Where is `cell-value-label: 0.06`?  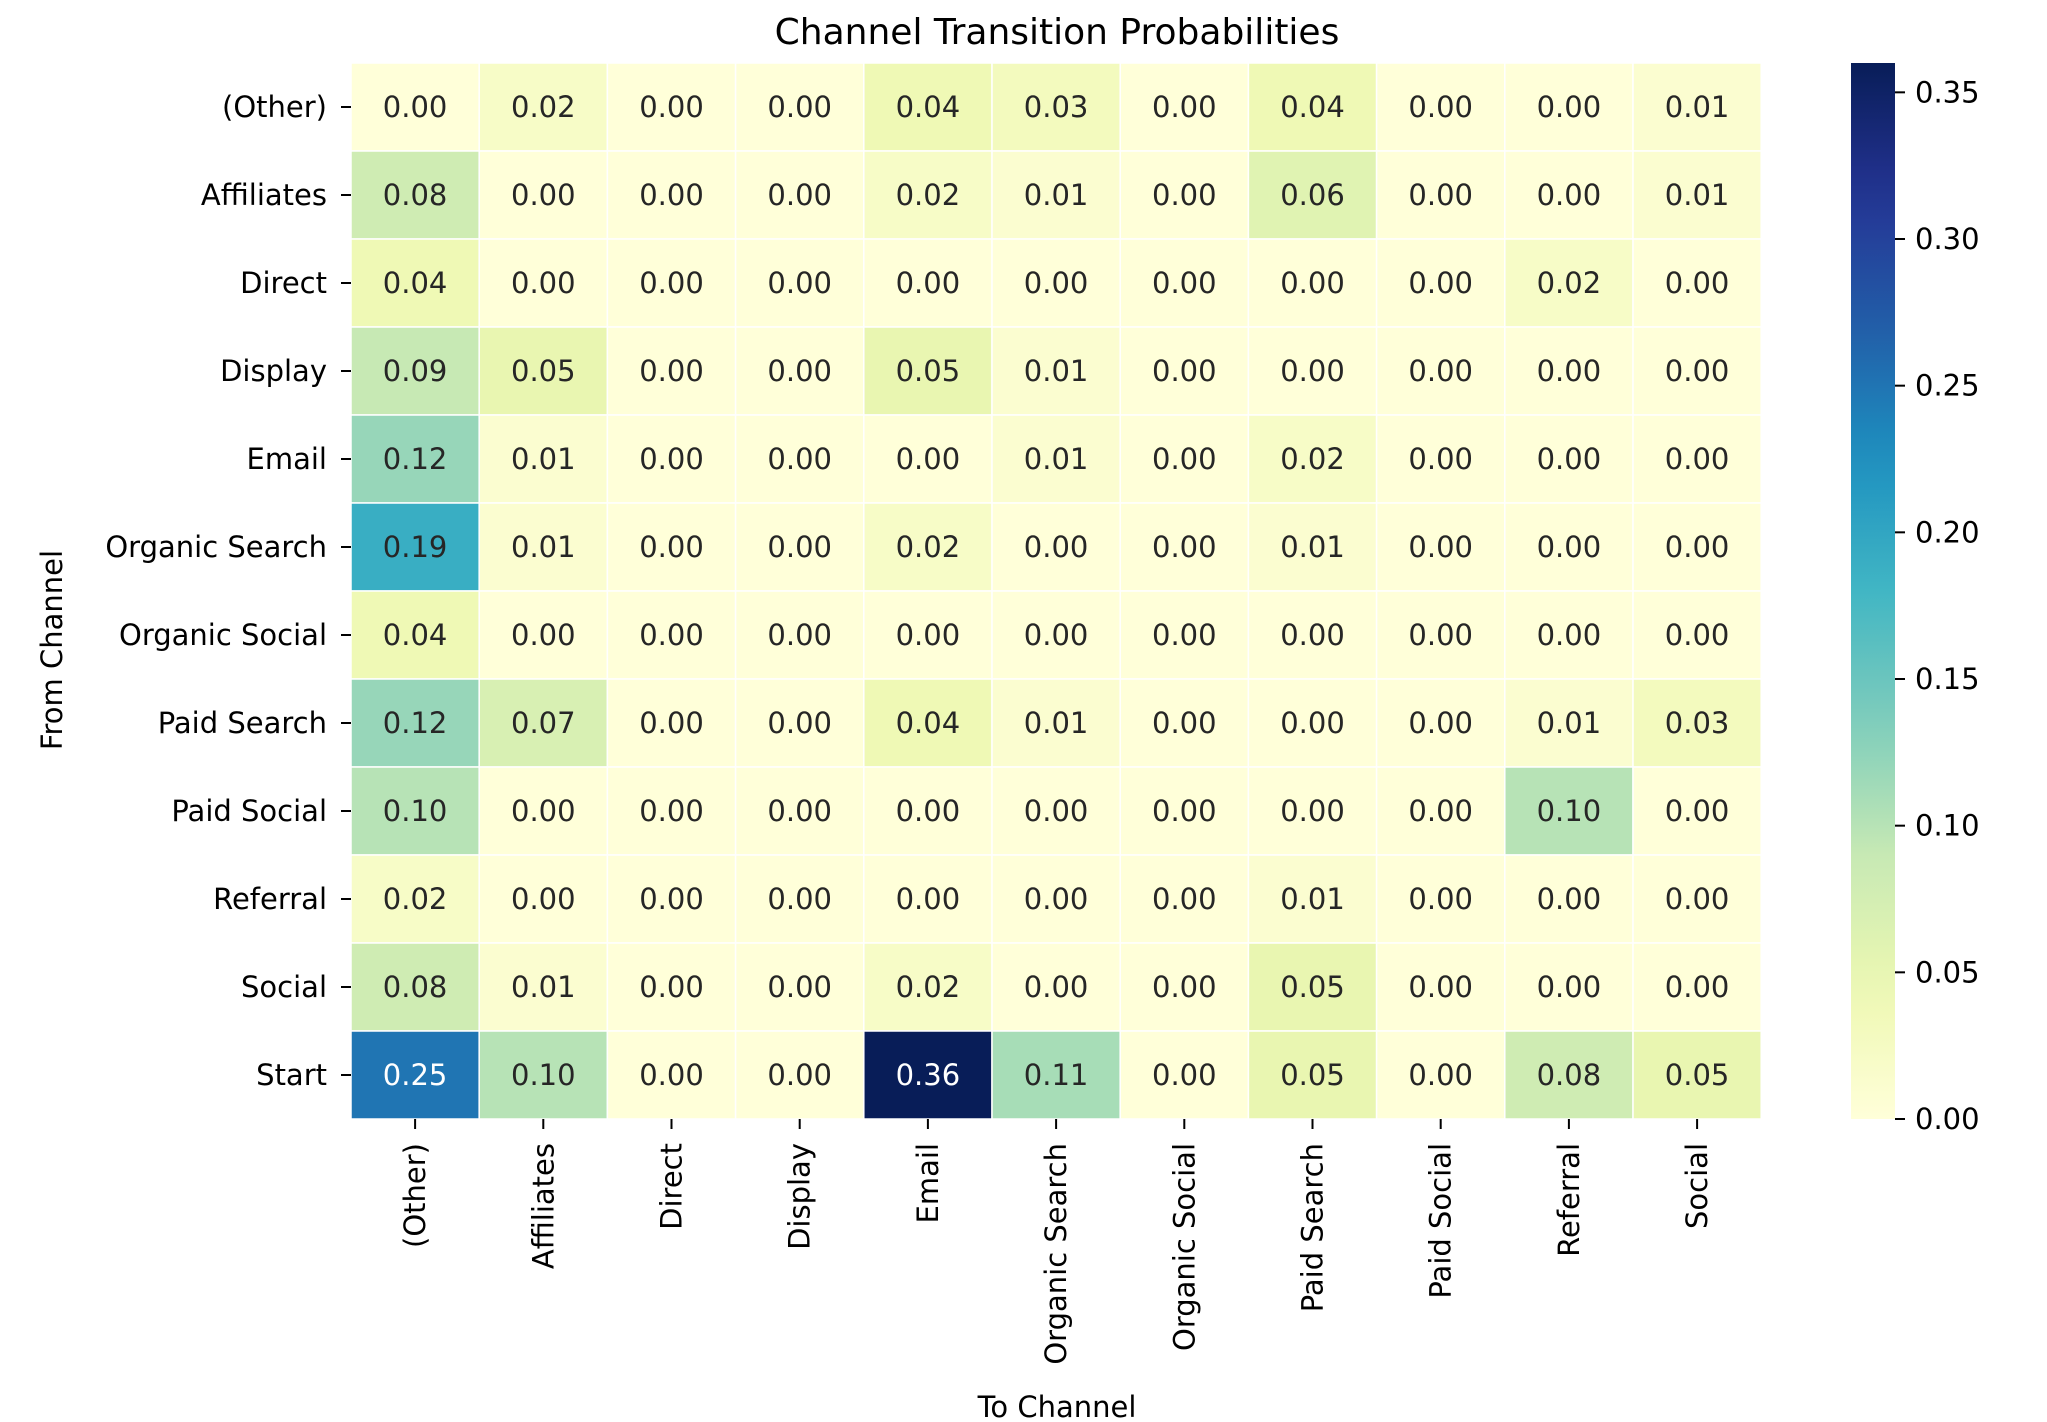 cell-value-label: 0.06 is located at coordinates (1312, 195).